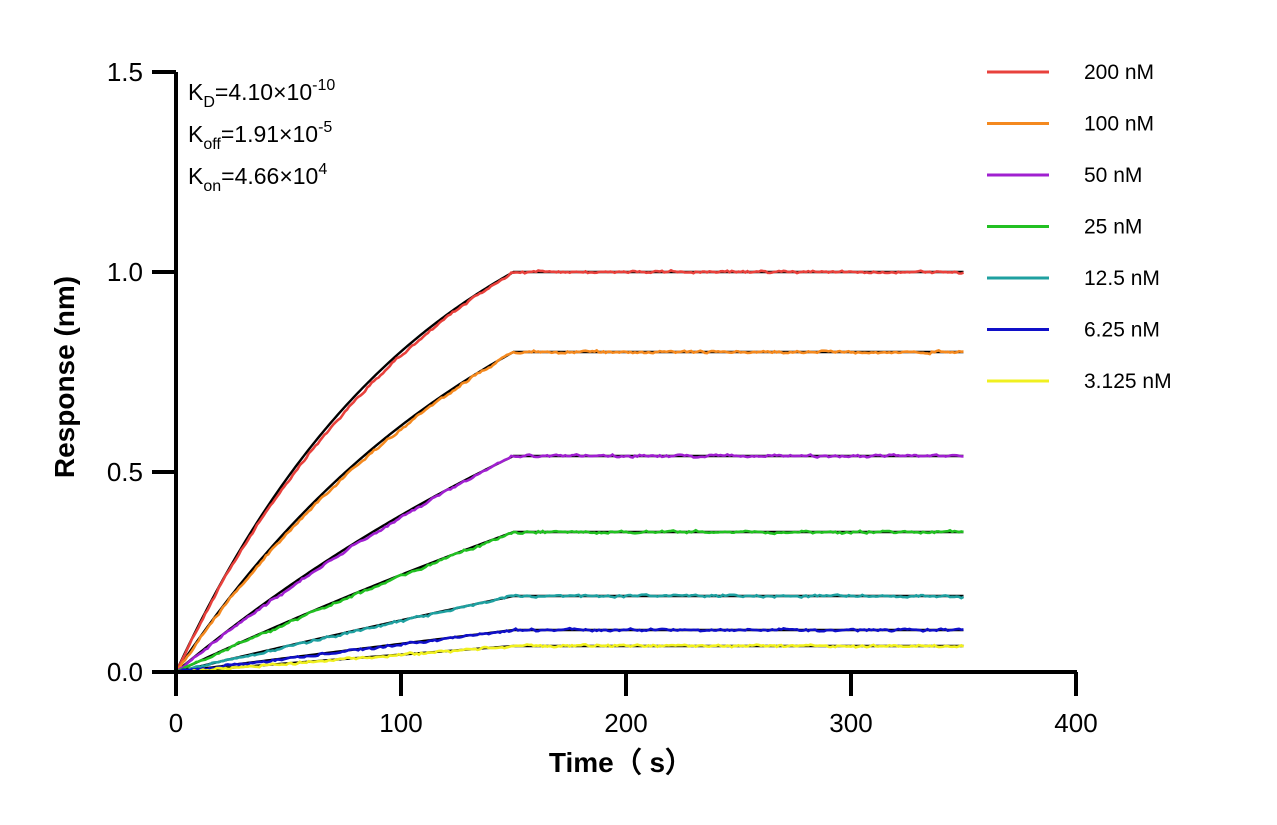  Describe the element at coordinates (1128, 381) in the screenshot. I see `legend-label: 3.125 nM` at that location.